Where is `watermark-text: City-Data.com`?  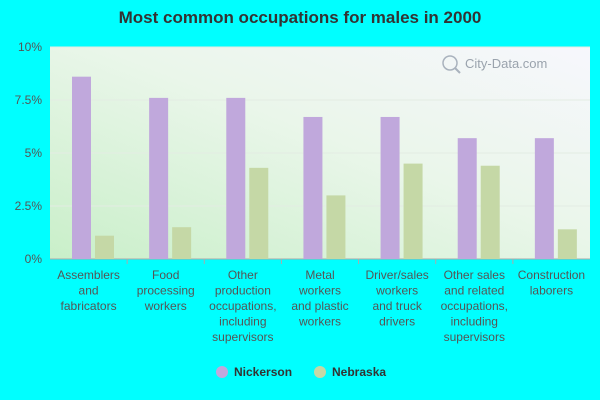 watermark-text: City-Data.com is located at coordinates (506, 63).